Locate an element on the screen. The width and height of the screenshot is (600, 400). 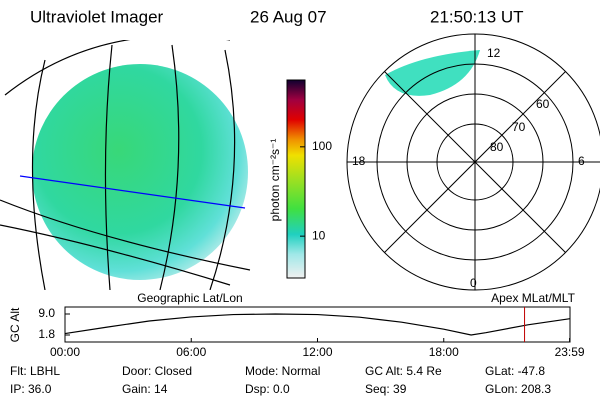
status-field: Door: Closed is located at coordinates (157, 371).